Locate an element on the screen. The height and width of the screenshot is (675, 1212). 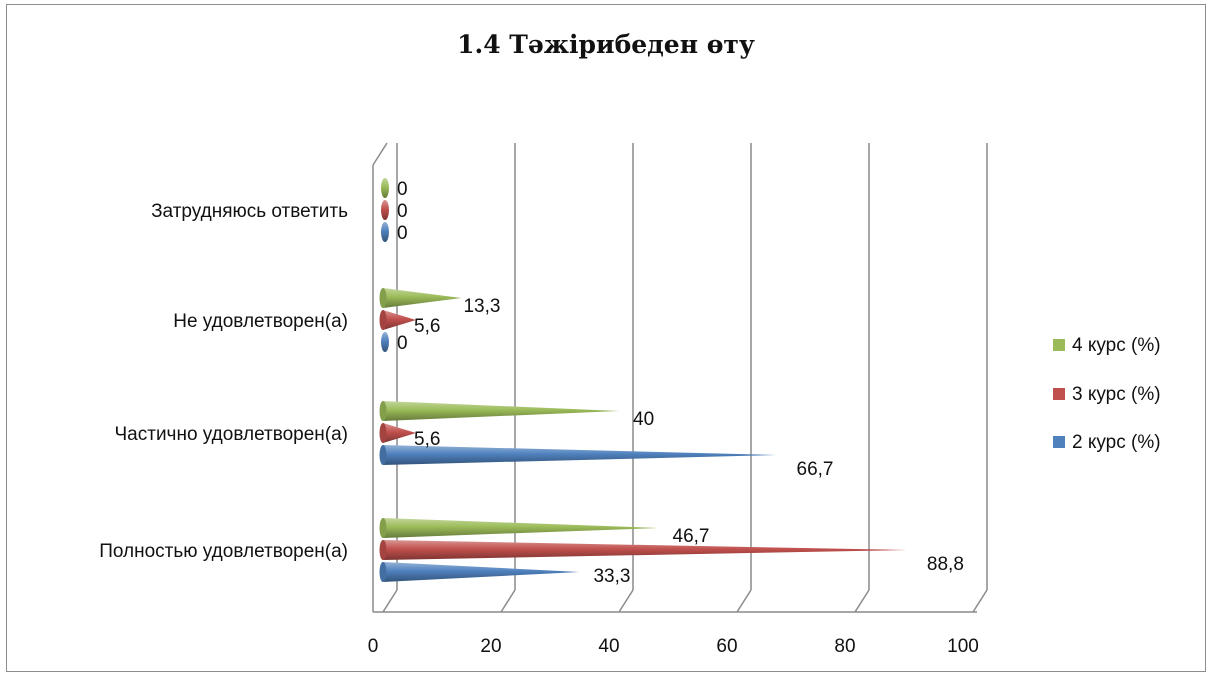
category-label: Затрудняюсь ответить is located at coordinates (249, 211).